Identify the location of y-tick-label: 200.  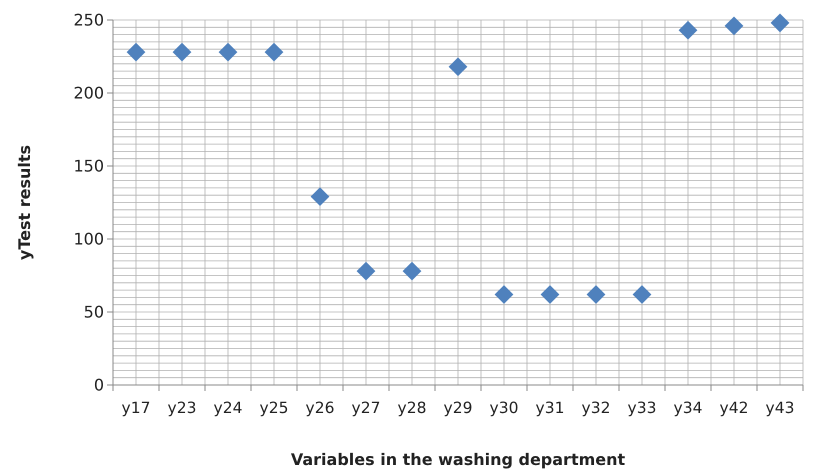
(88, 93).